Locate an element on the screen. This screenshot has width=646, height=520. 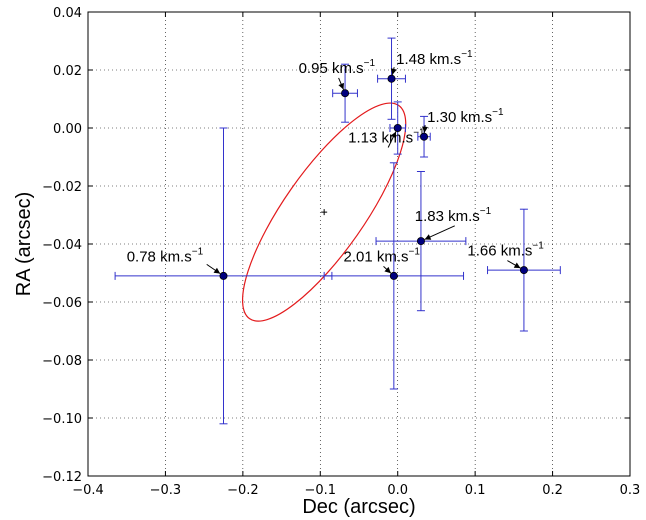
x-tick-label: 0.2 is located at coordinates (552, 490).